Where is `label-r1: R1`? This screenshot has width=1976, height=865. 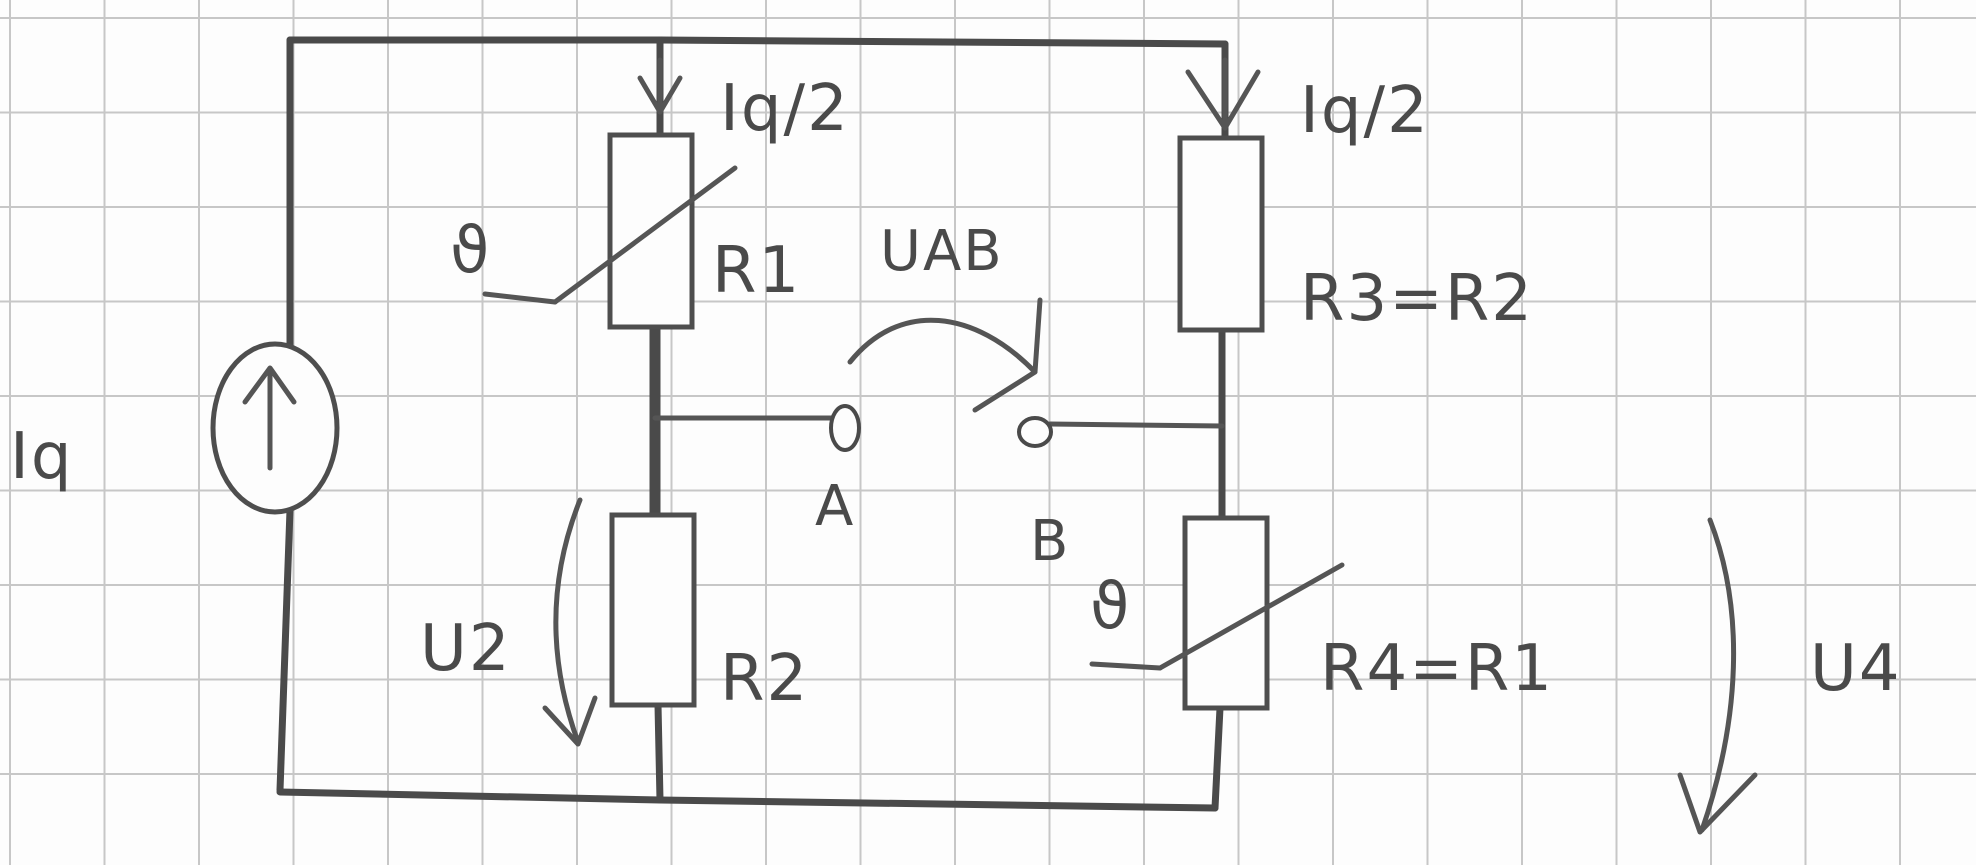
label-r1: R1 is located at coordinates (756, 271).